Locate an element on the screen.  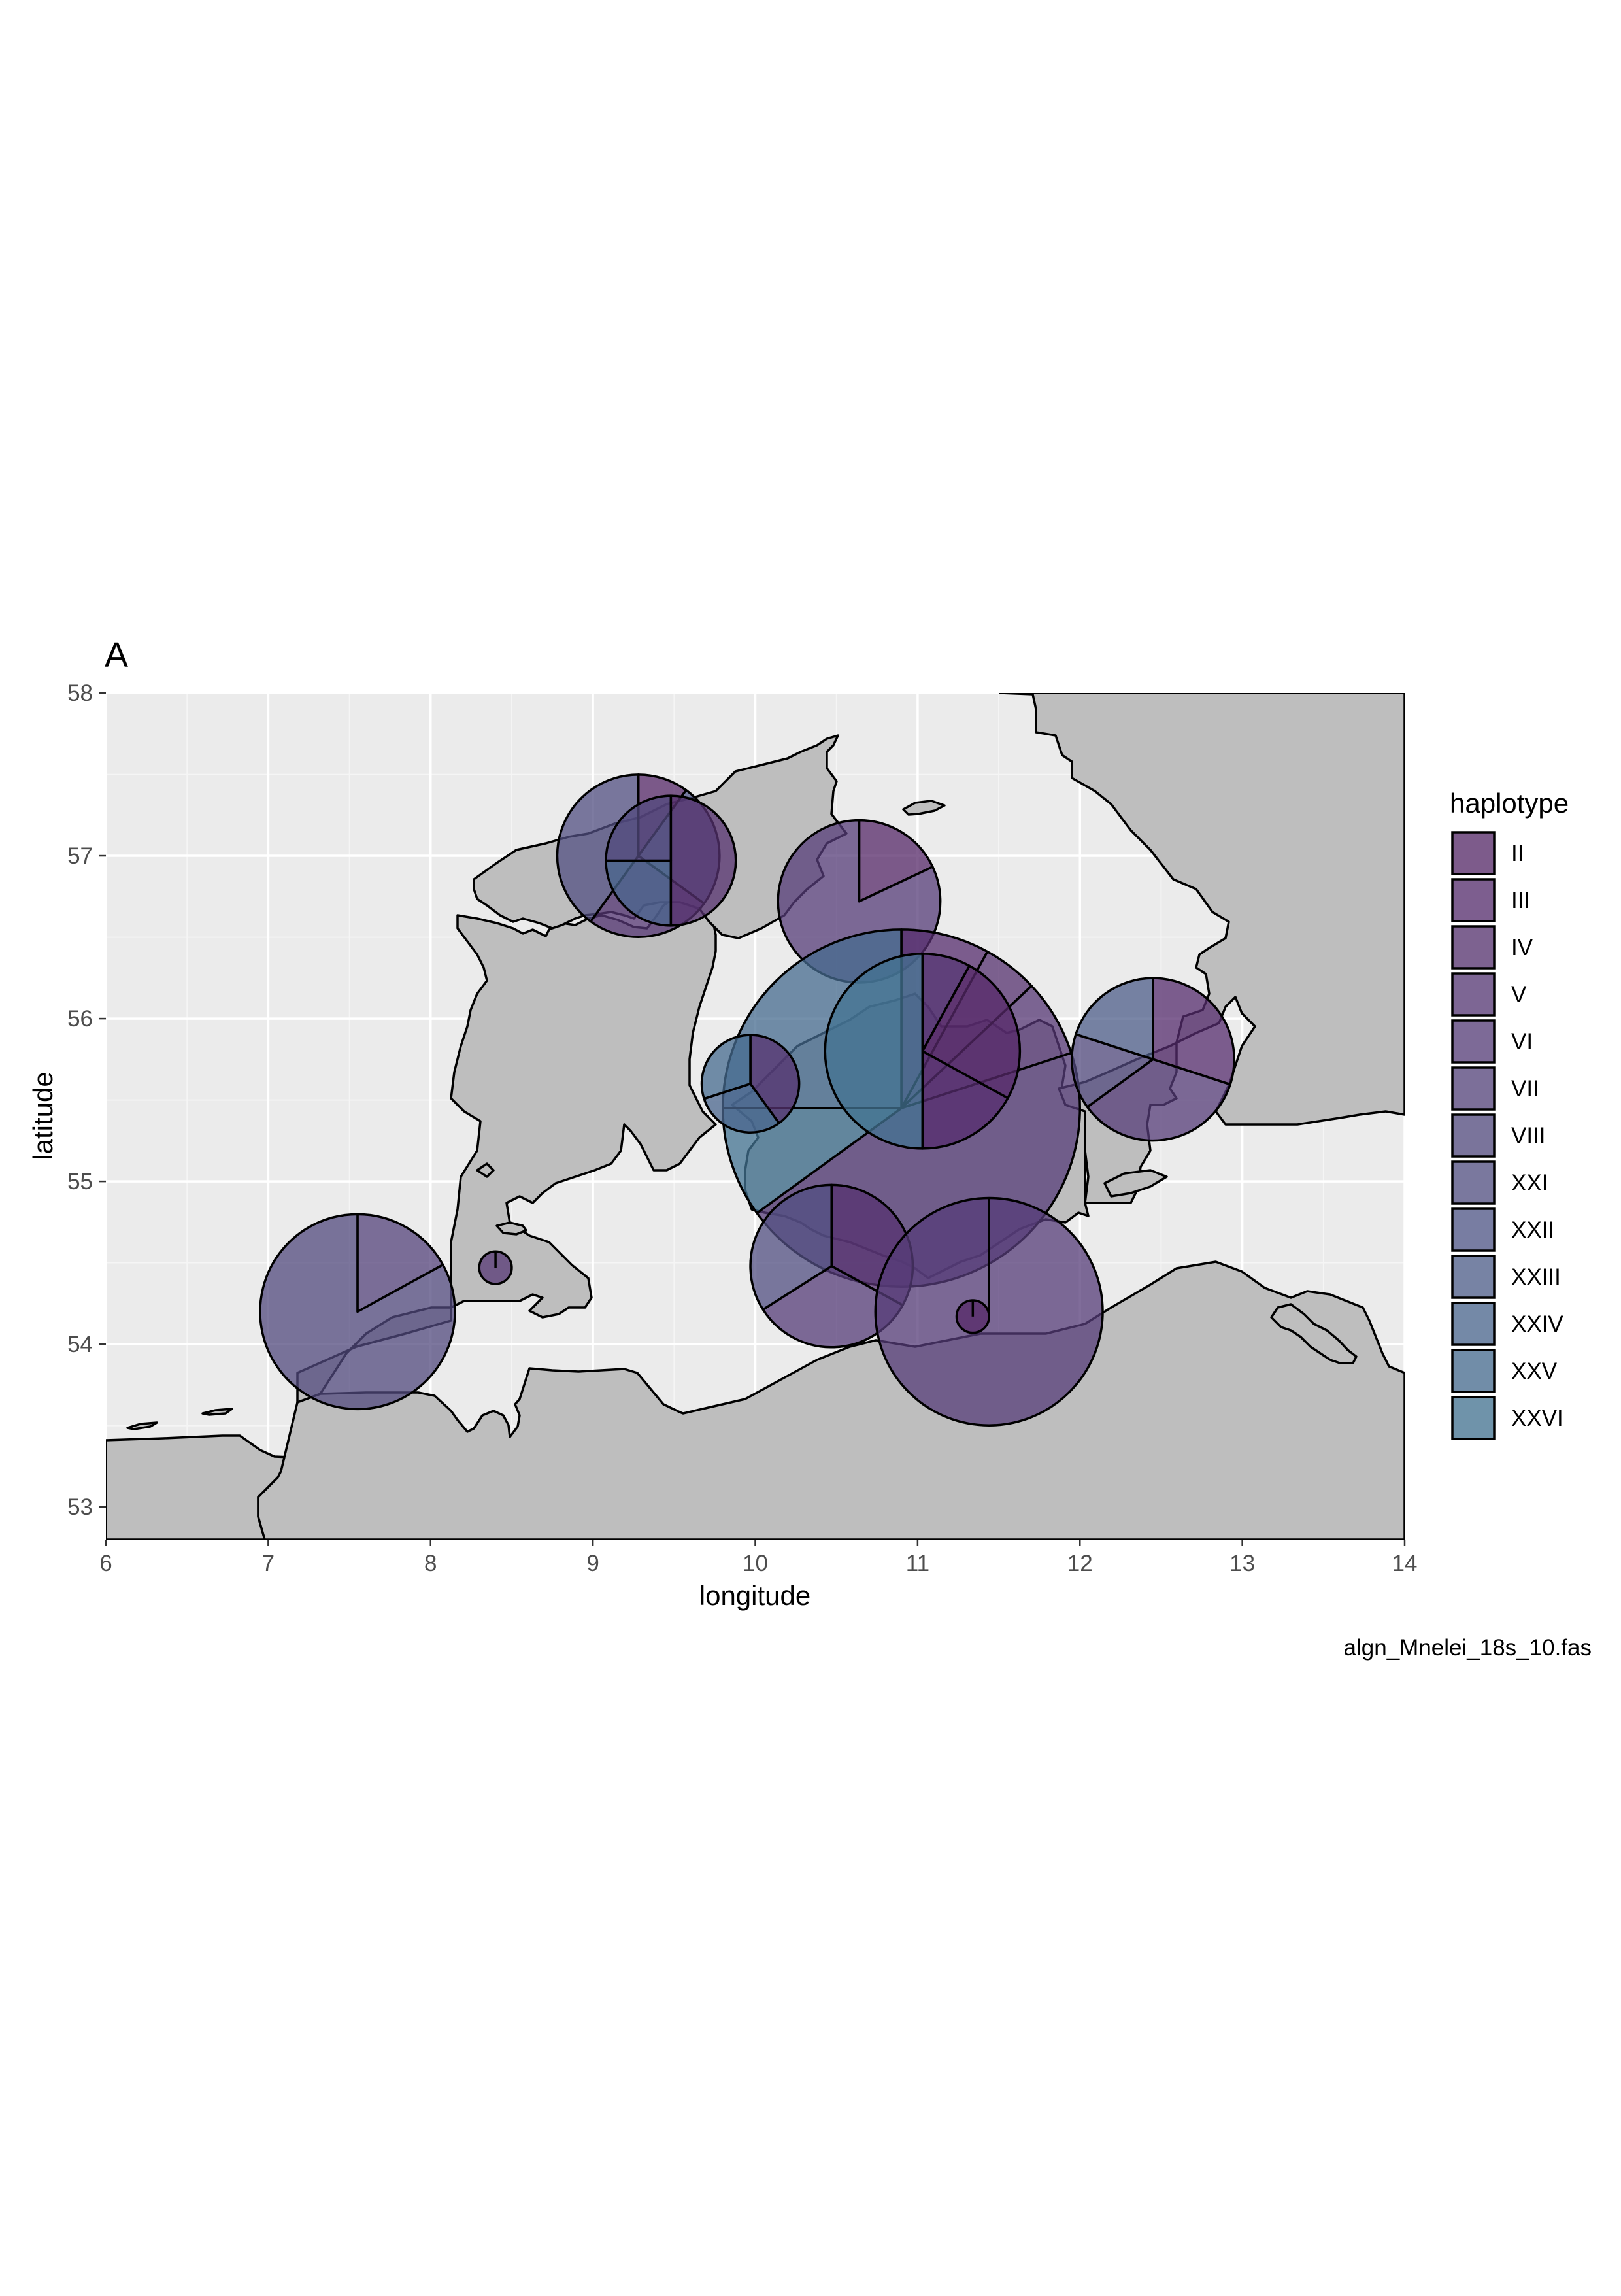
legend-label: III is located at coordinates (1521, 900).